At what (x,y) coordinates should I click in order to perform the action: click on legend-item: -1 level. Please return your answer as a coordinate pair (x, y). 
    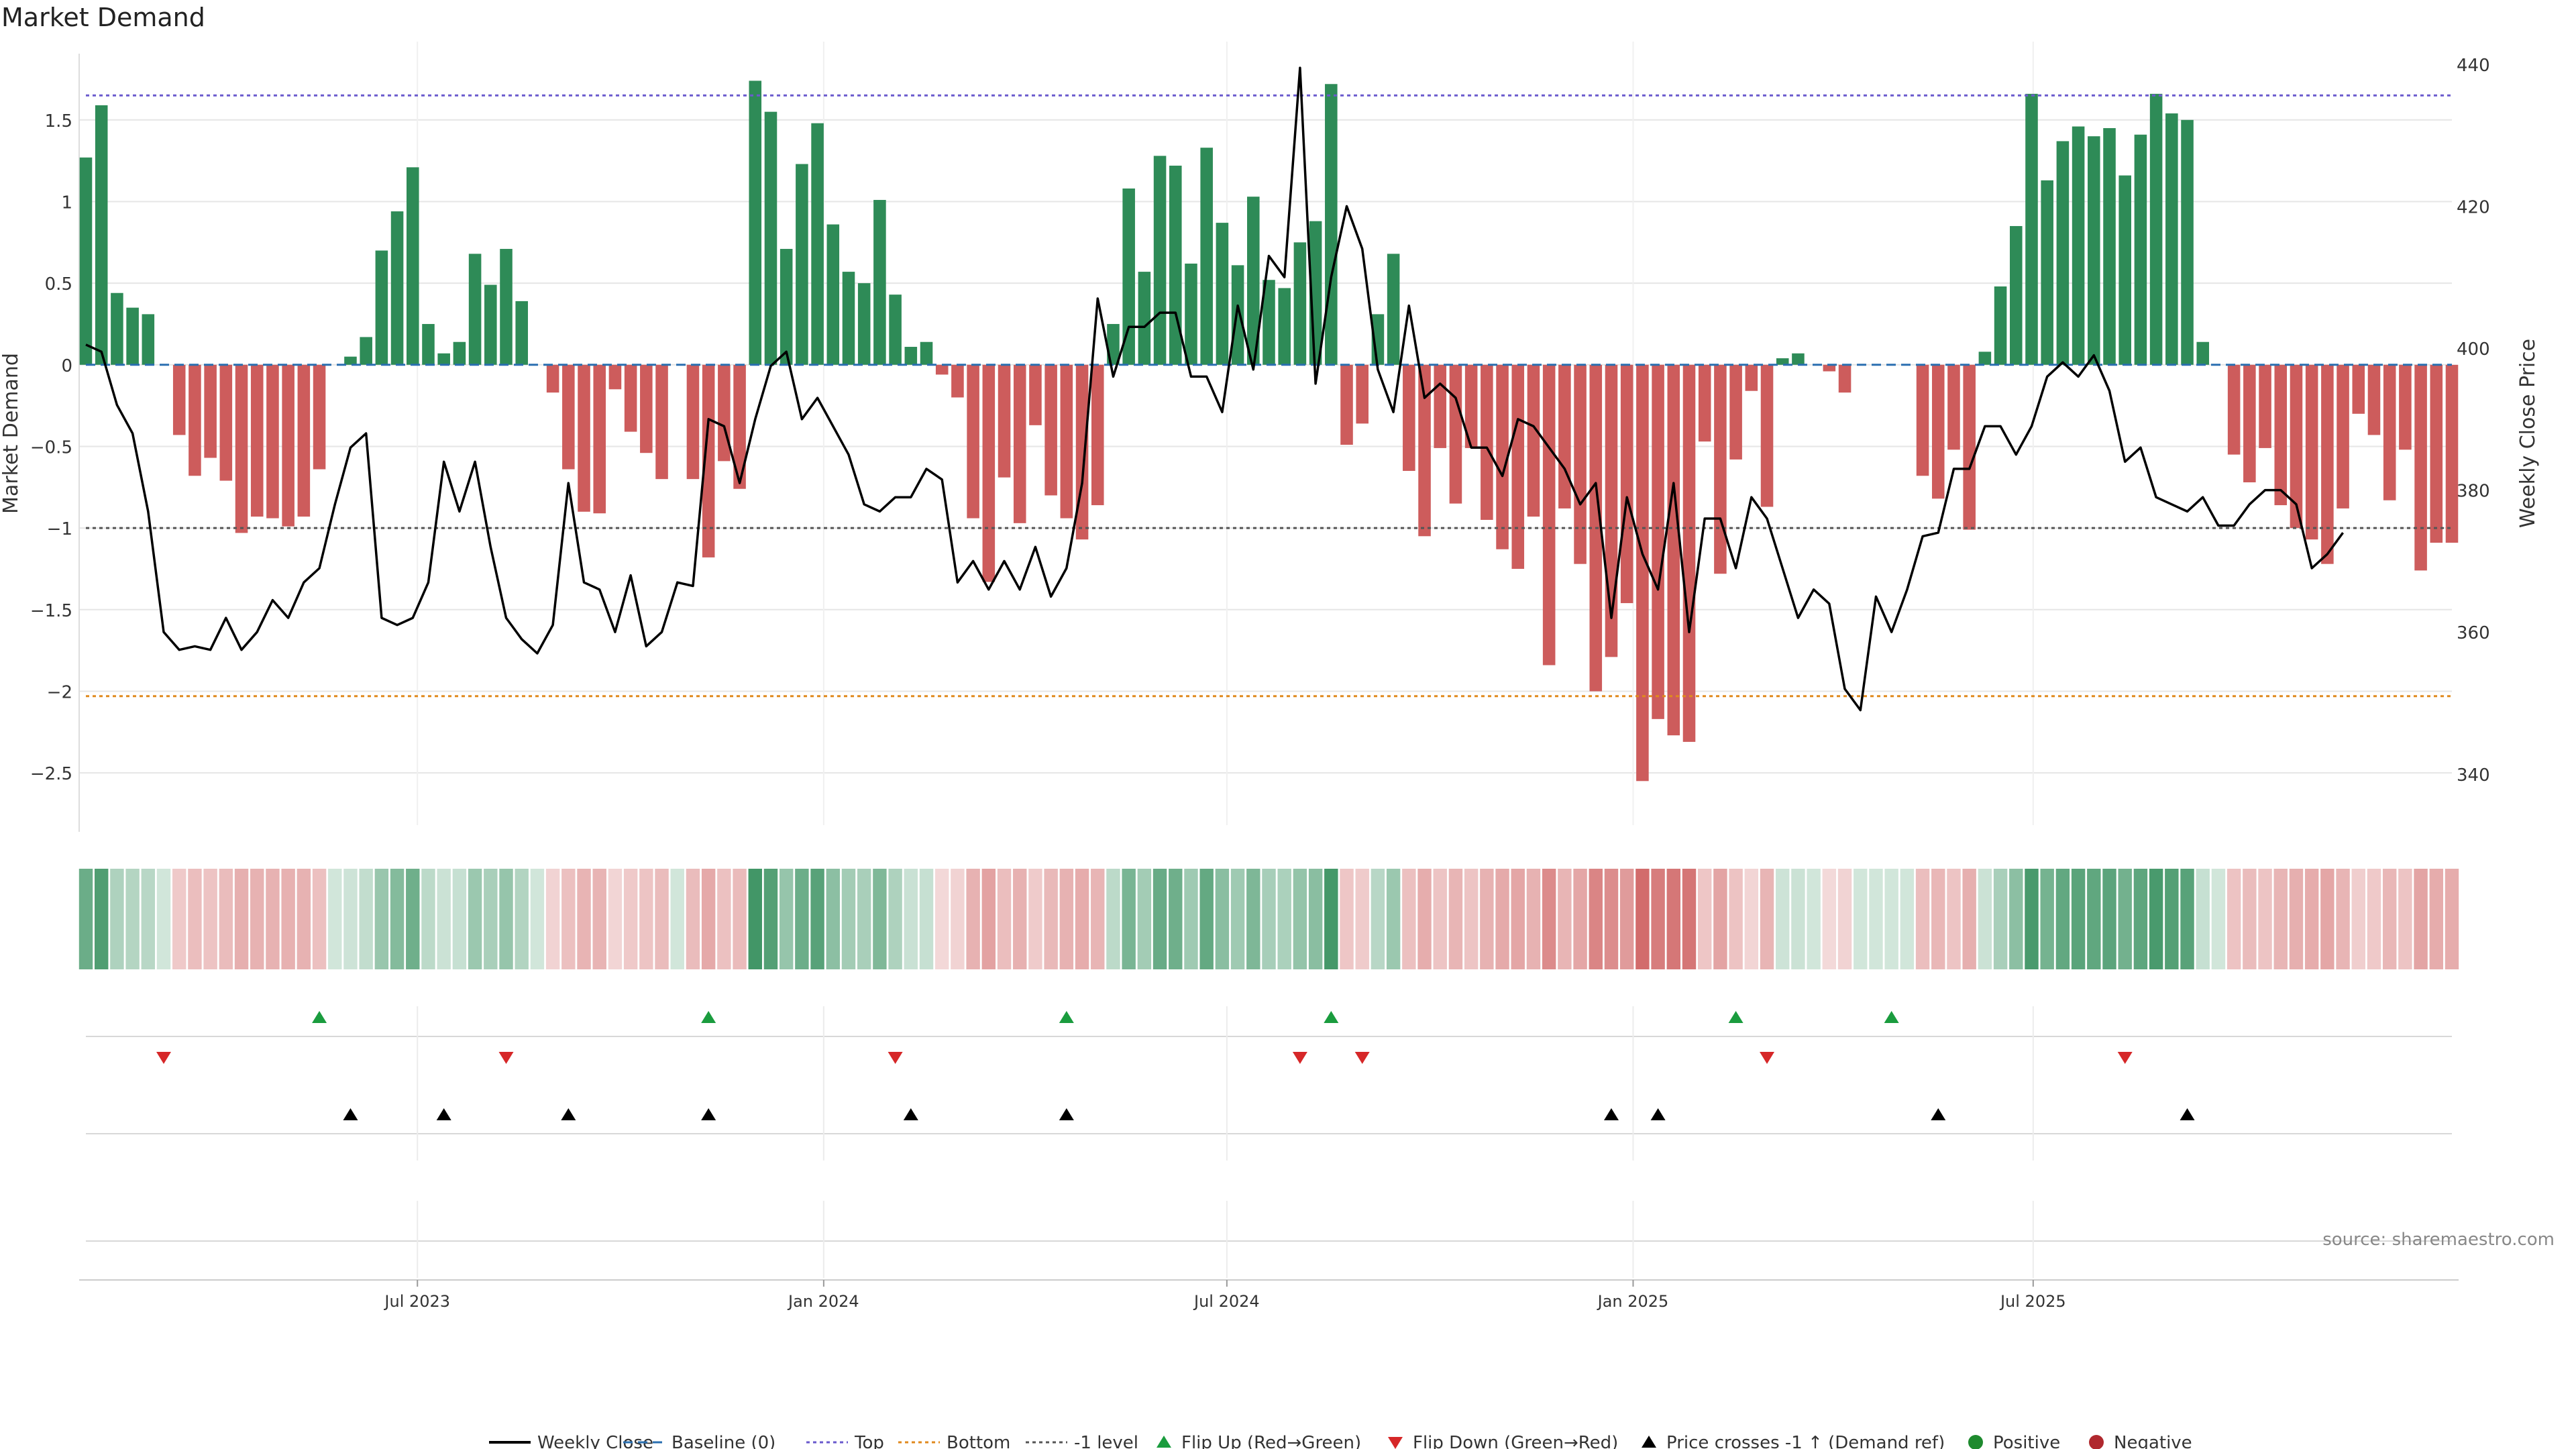
    Looking at the image, I should click on (1082, 1441).